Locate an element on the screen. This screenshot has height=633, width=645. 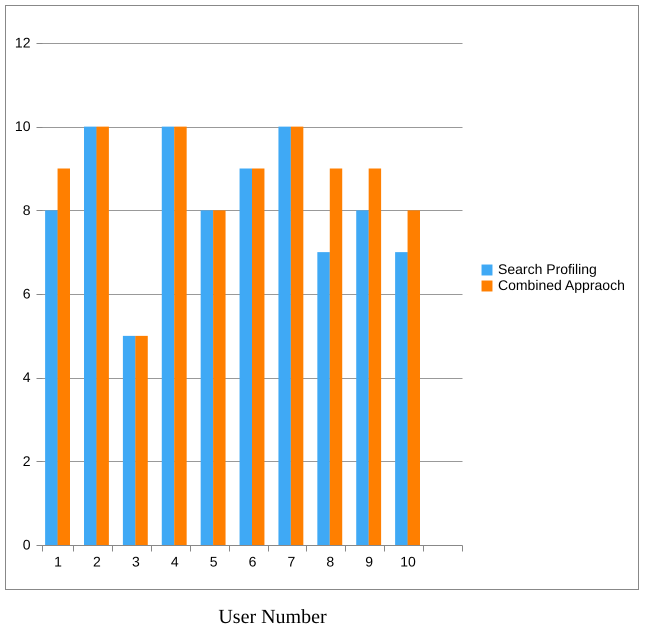
x-axis-title: User Number is located at coordinates (272, 617).